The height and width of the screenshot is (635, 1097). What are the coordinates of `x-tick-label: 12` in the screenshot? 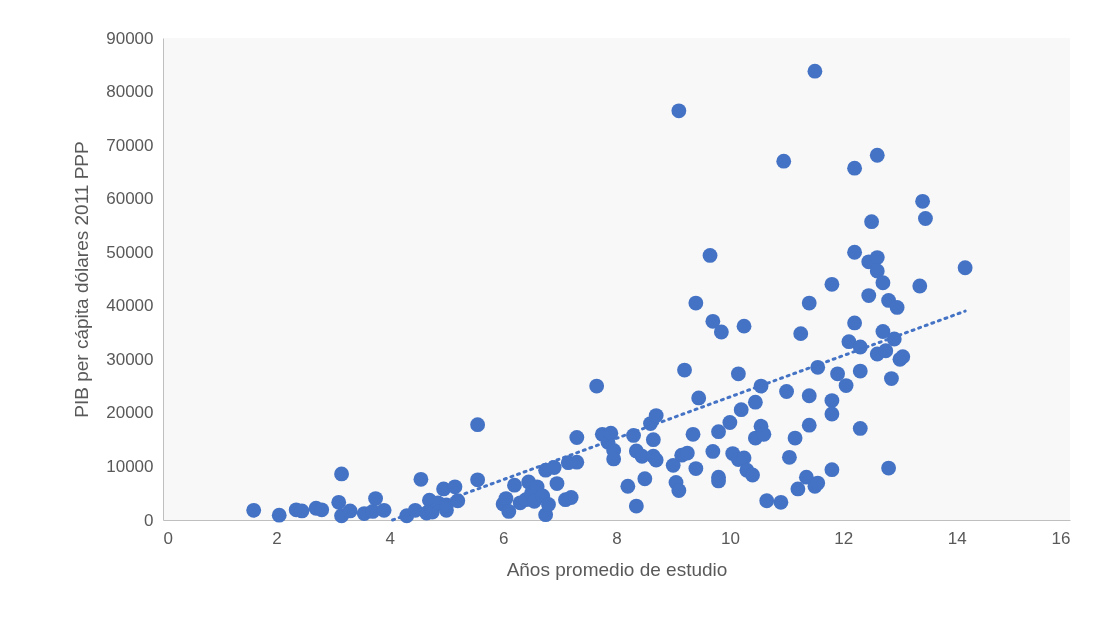 It's located at (844, 538).